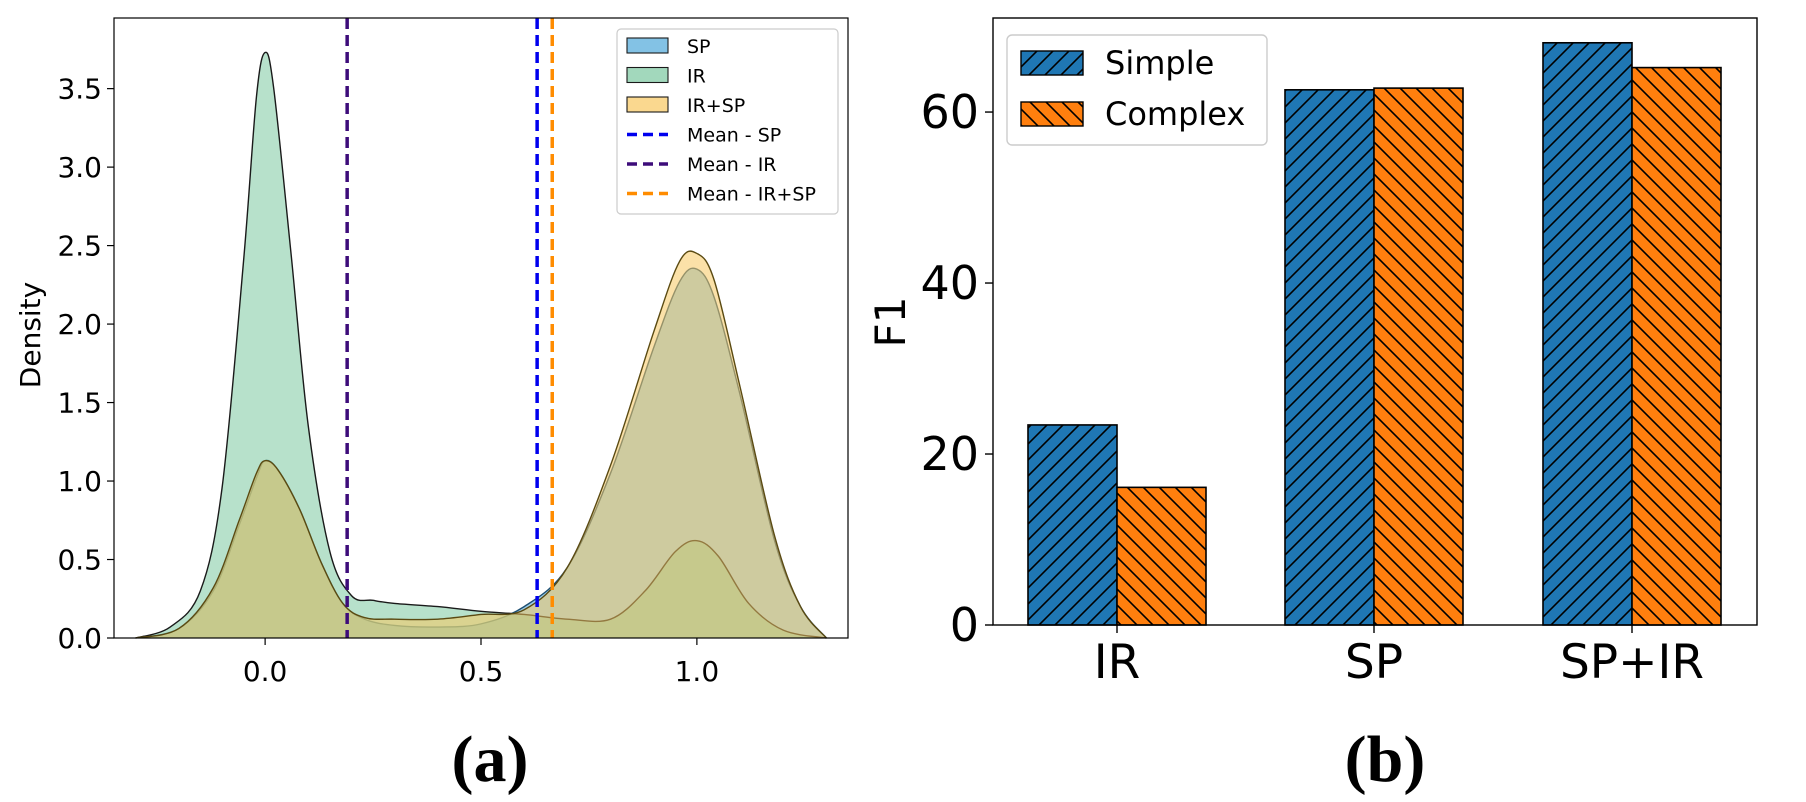 Image resolution: width=1806 pixels, height=802 pixels. What do you see at coordinates (1385, 759) in the screenshot?
I see `panel-b-caption: (b)` at bounding box center [1385, 759].